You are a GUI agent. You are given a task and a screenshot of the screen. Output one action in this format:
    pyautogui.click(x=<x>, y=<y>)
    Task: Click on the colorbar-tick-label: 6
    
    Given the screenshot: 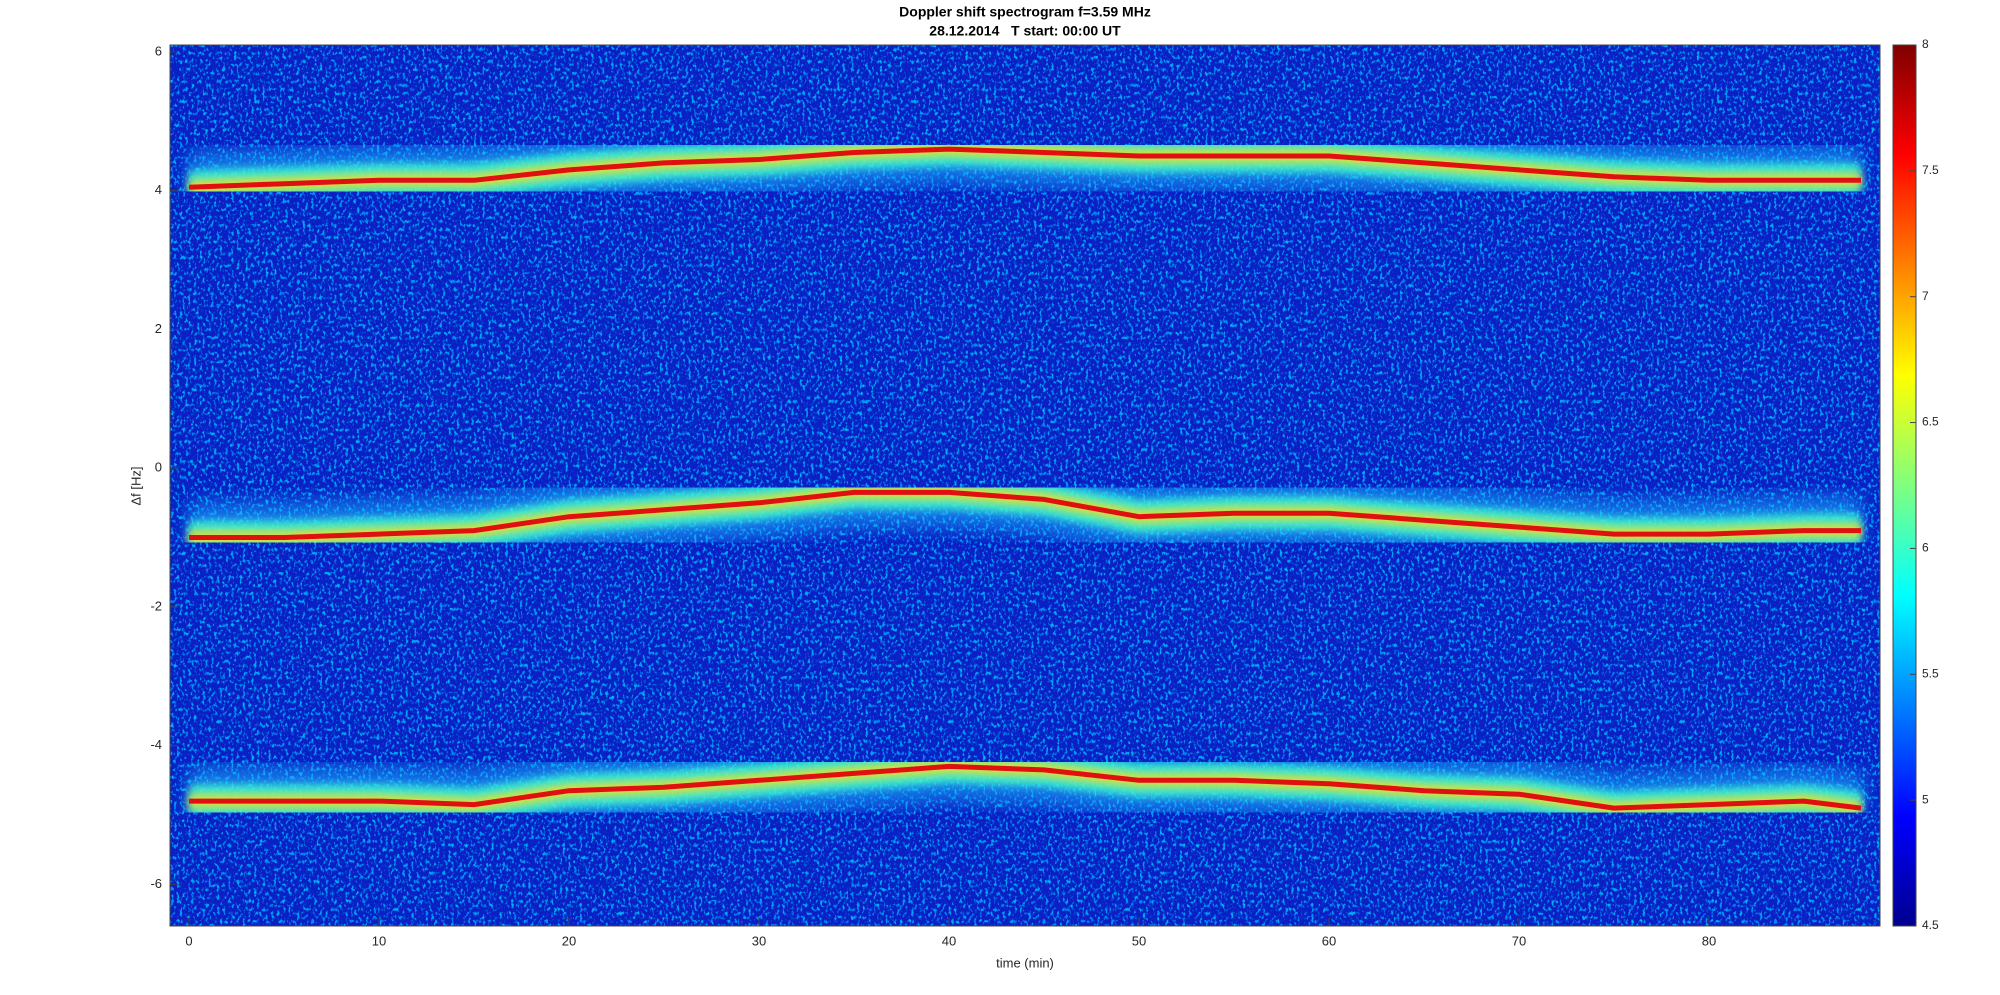 What is the action you would take?
    pyautogui.click(x=1925, y=548)
    